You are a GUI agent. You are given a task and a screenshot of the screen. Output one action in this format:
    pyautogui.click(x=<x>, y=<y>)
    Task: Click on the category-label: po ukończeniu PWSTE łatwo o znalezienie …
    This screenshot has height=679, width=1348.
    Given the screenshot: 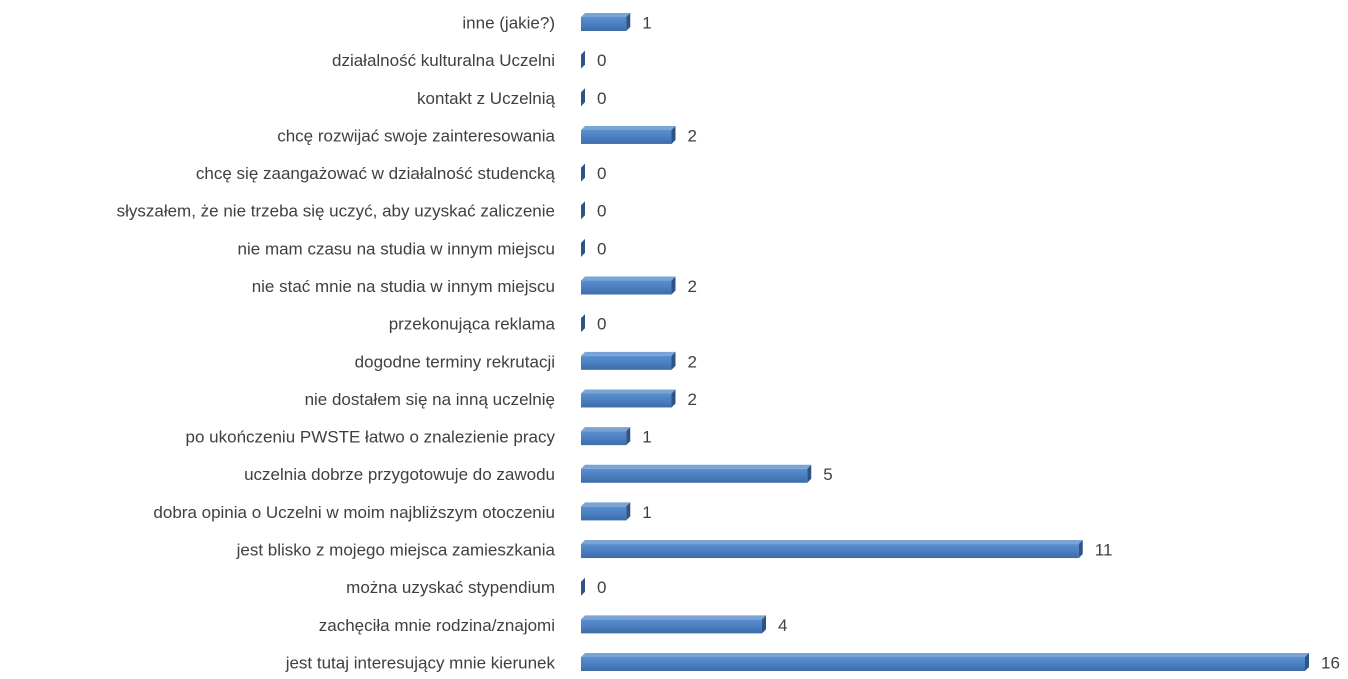 What is the action you would take?
    pyautogui.click(x=371, y=437)
    